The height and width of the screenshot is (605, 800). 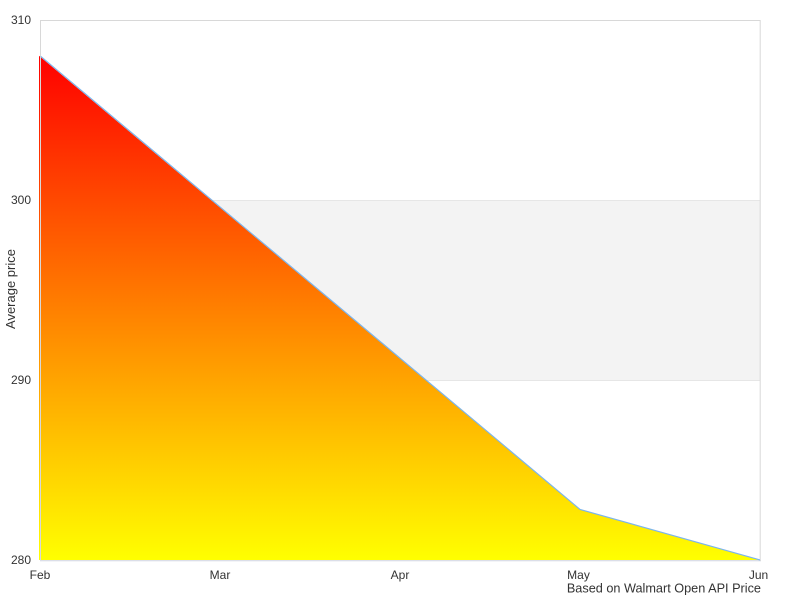 I want to click on svg-text: 310, so click(x=21, y=20).